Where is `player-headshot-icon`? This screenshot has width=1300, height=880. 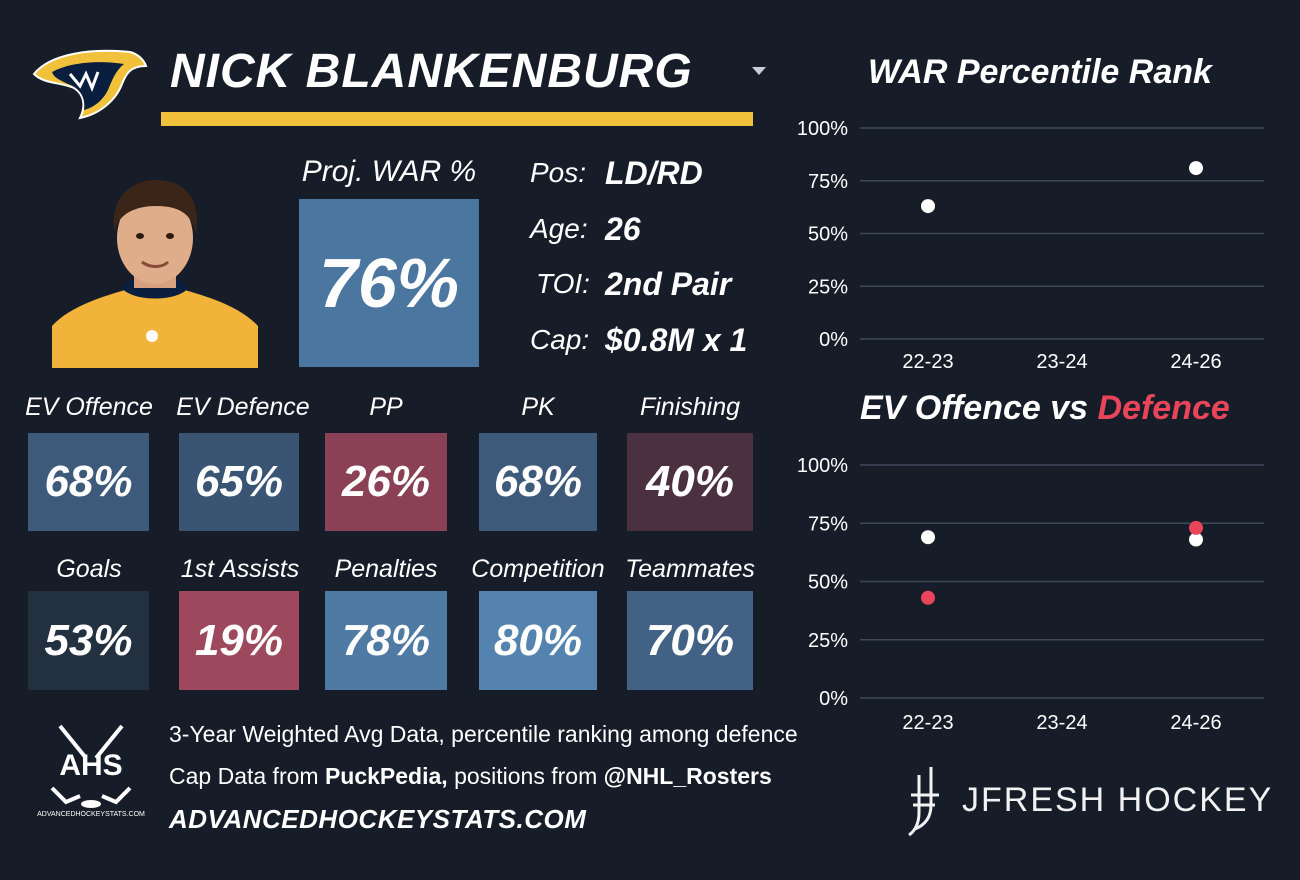
player-headshot-icon is located at coordinates (155, 274).